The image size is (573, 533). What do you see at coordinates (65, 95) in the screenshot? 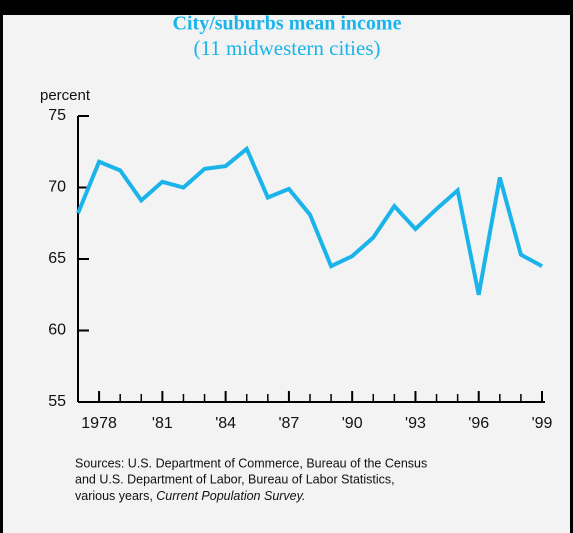
I see `y-axis-label: percent` at bounding box center [65, 95].